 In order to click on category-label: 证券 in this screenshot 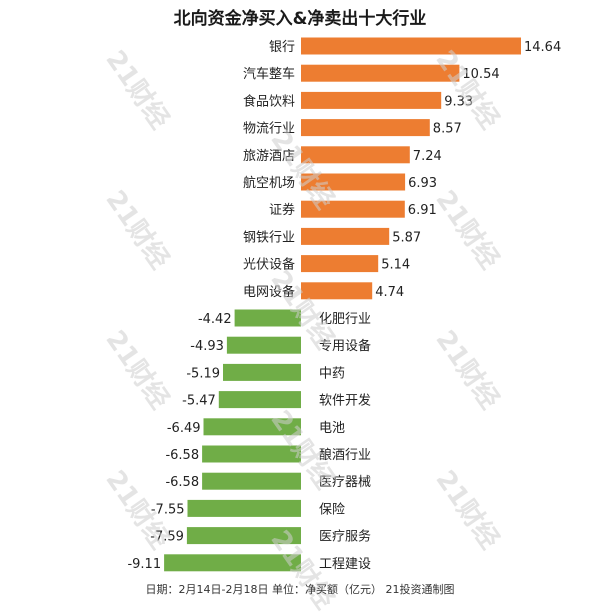, I will do `click(282, 210)`.